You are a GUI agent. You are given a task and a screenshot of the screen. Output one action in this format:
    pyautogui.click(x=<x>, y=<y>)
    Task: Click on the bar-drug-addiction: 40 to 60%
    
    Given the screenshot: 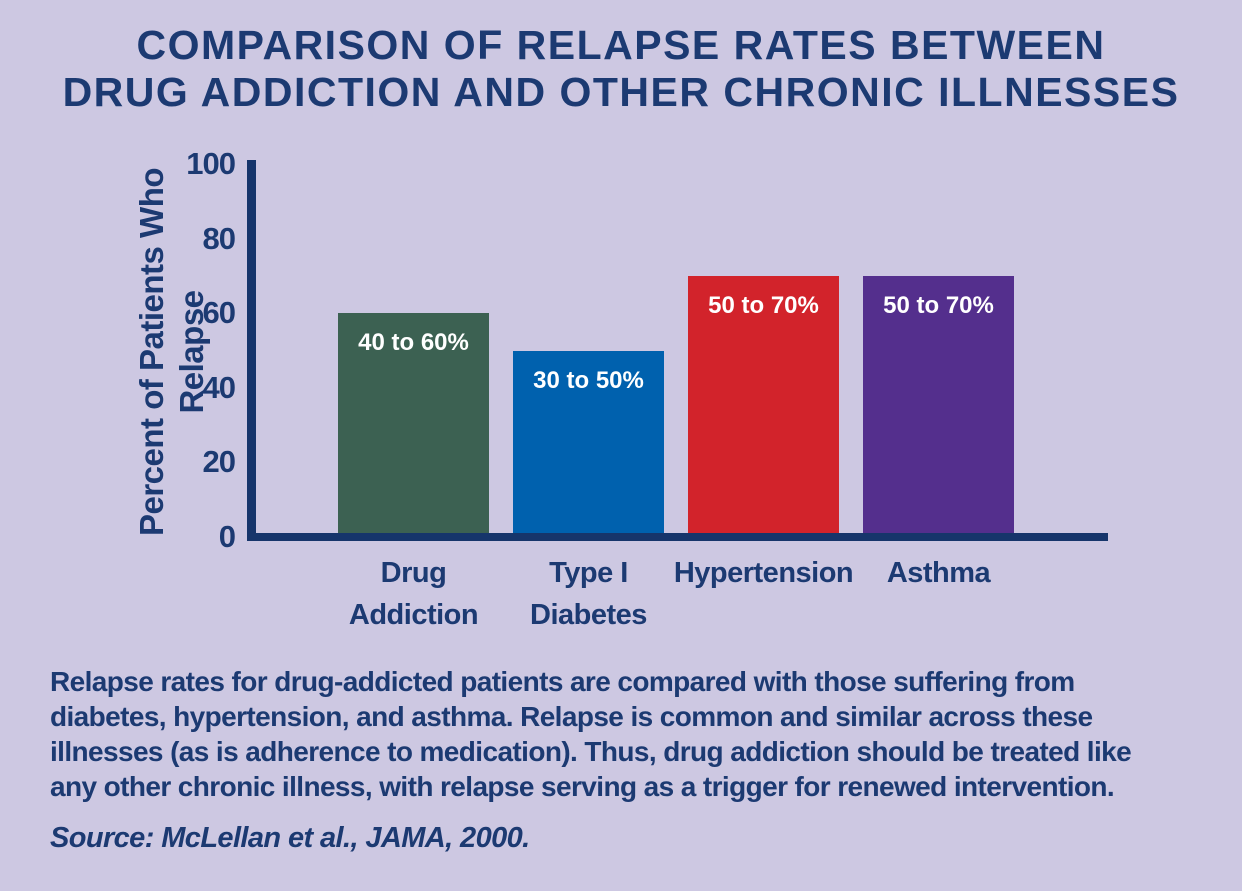 What is the action you would take?
    pyautogui.click(x=413, y=423)
    